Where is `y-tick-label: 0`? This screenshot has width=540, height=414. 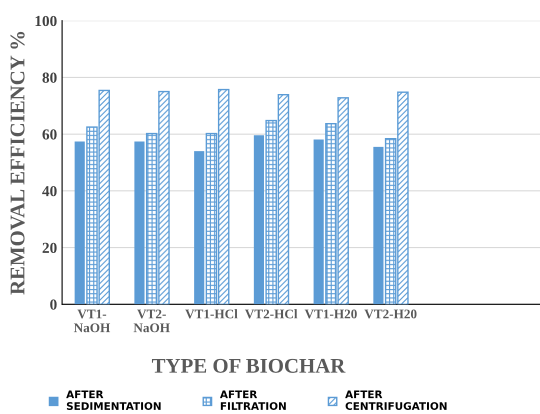 y-tick-label: 0 is located at coordinates (53, 304).